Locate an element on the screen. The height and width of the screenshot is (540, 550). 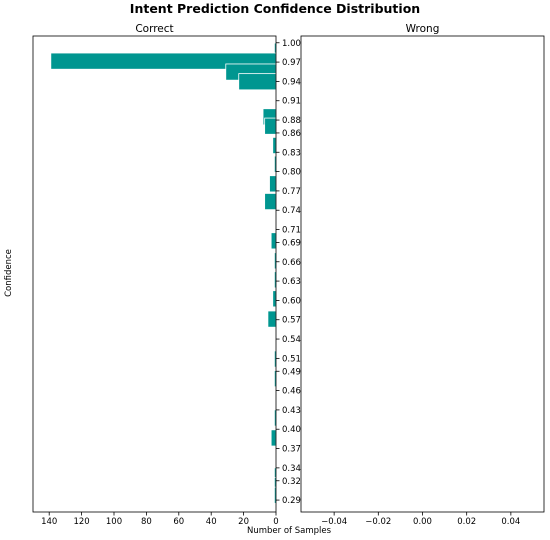
y-tick-label: 0.46 is located at coordinates (291, 392).